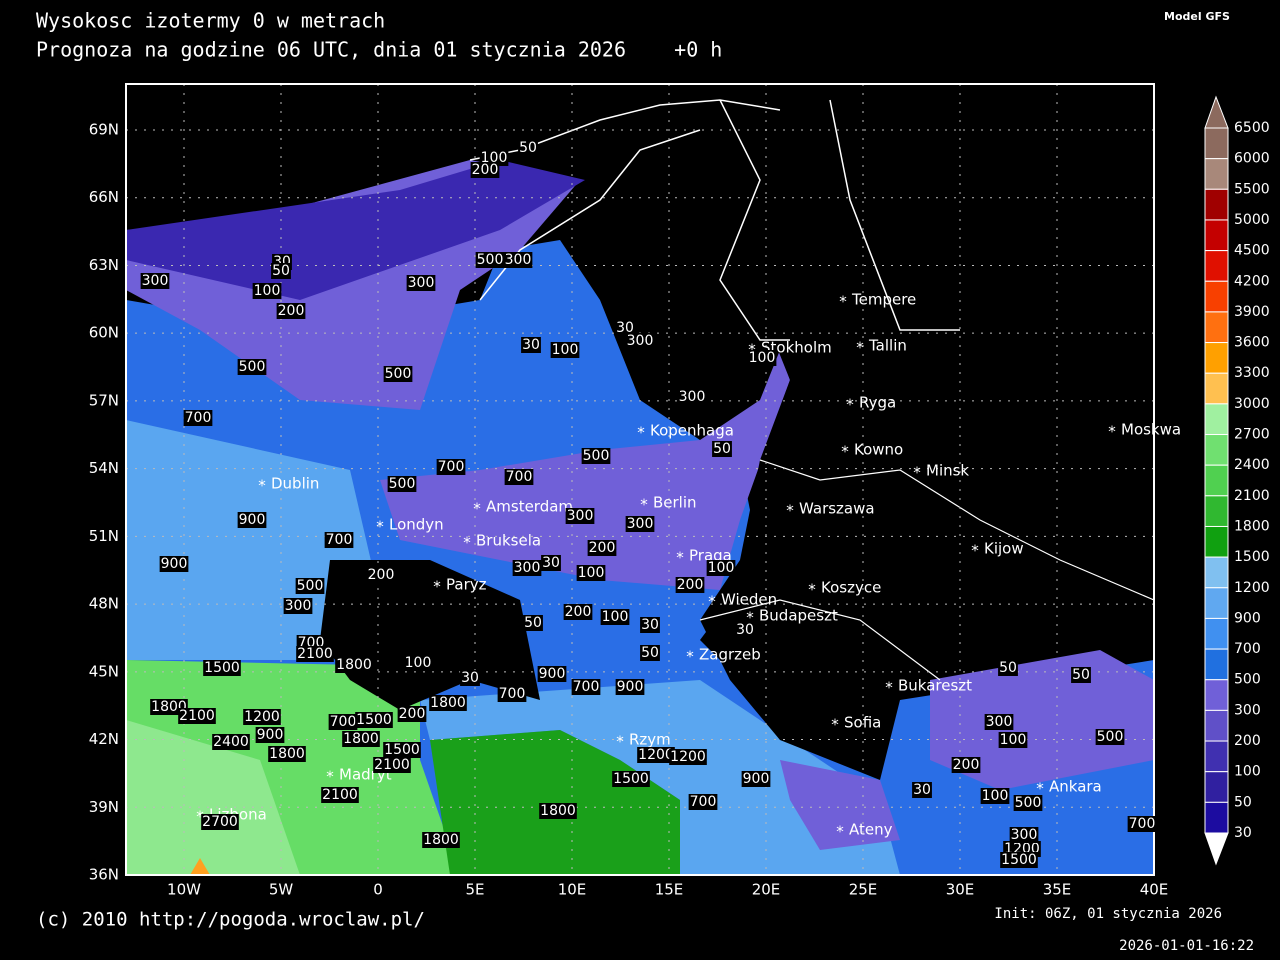 Image resolution: width=1280 pixels, height=960 pixels. Describe the element at coordinates (862, 723) in the screenshot. I see `city-label: Sofia` at that location.